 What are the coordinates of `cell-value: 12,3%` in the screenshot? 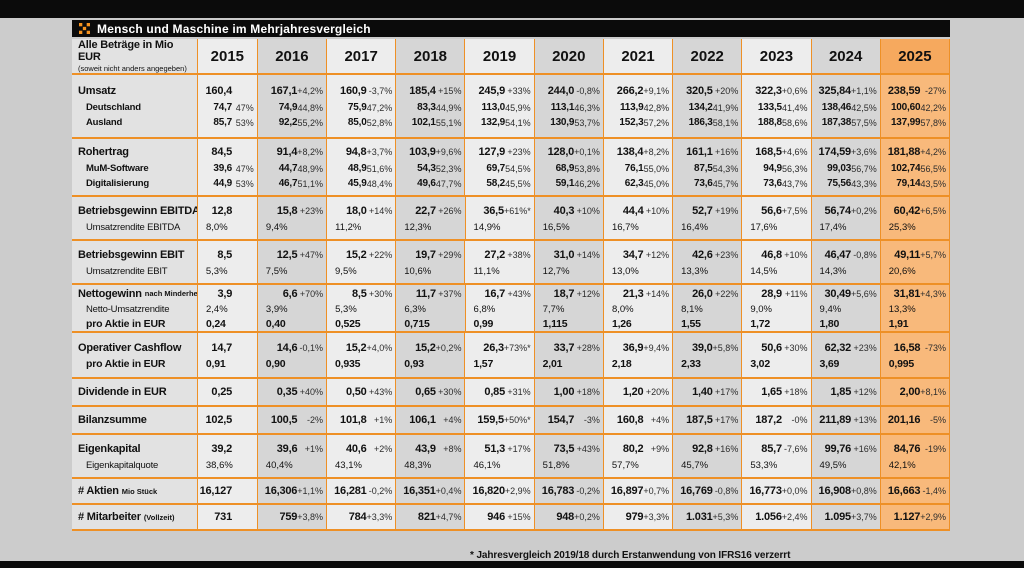 It's located at (418, 227).